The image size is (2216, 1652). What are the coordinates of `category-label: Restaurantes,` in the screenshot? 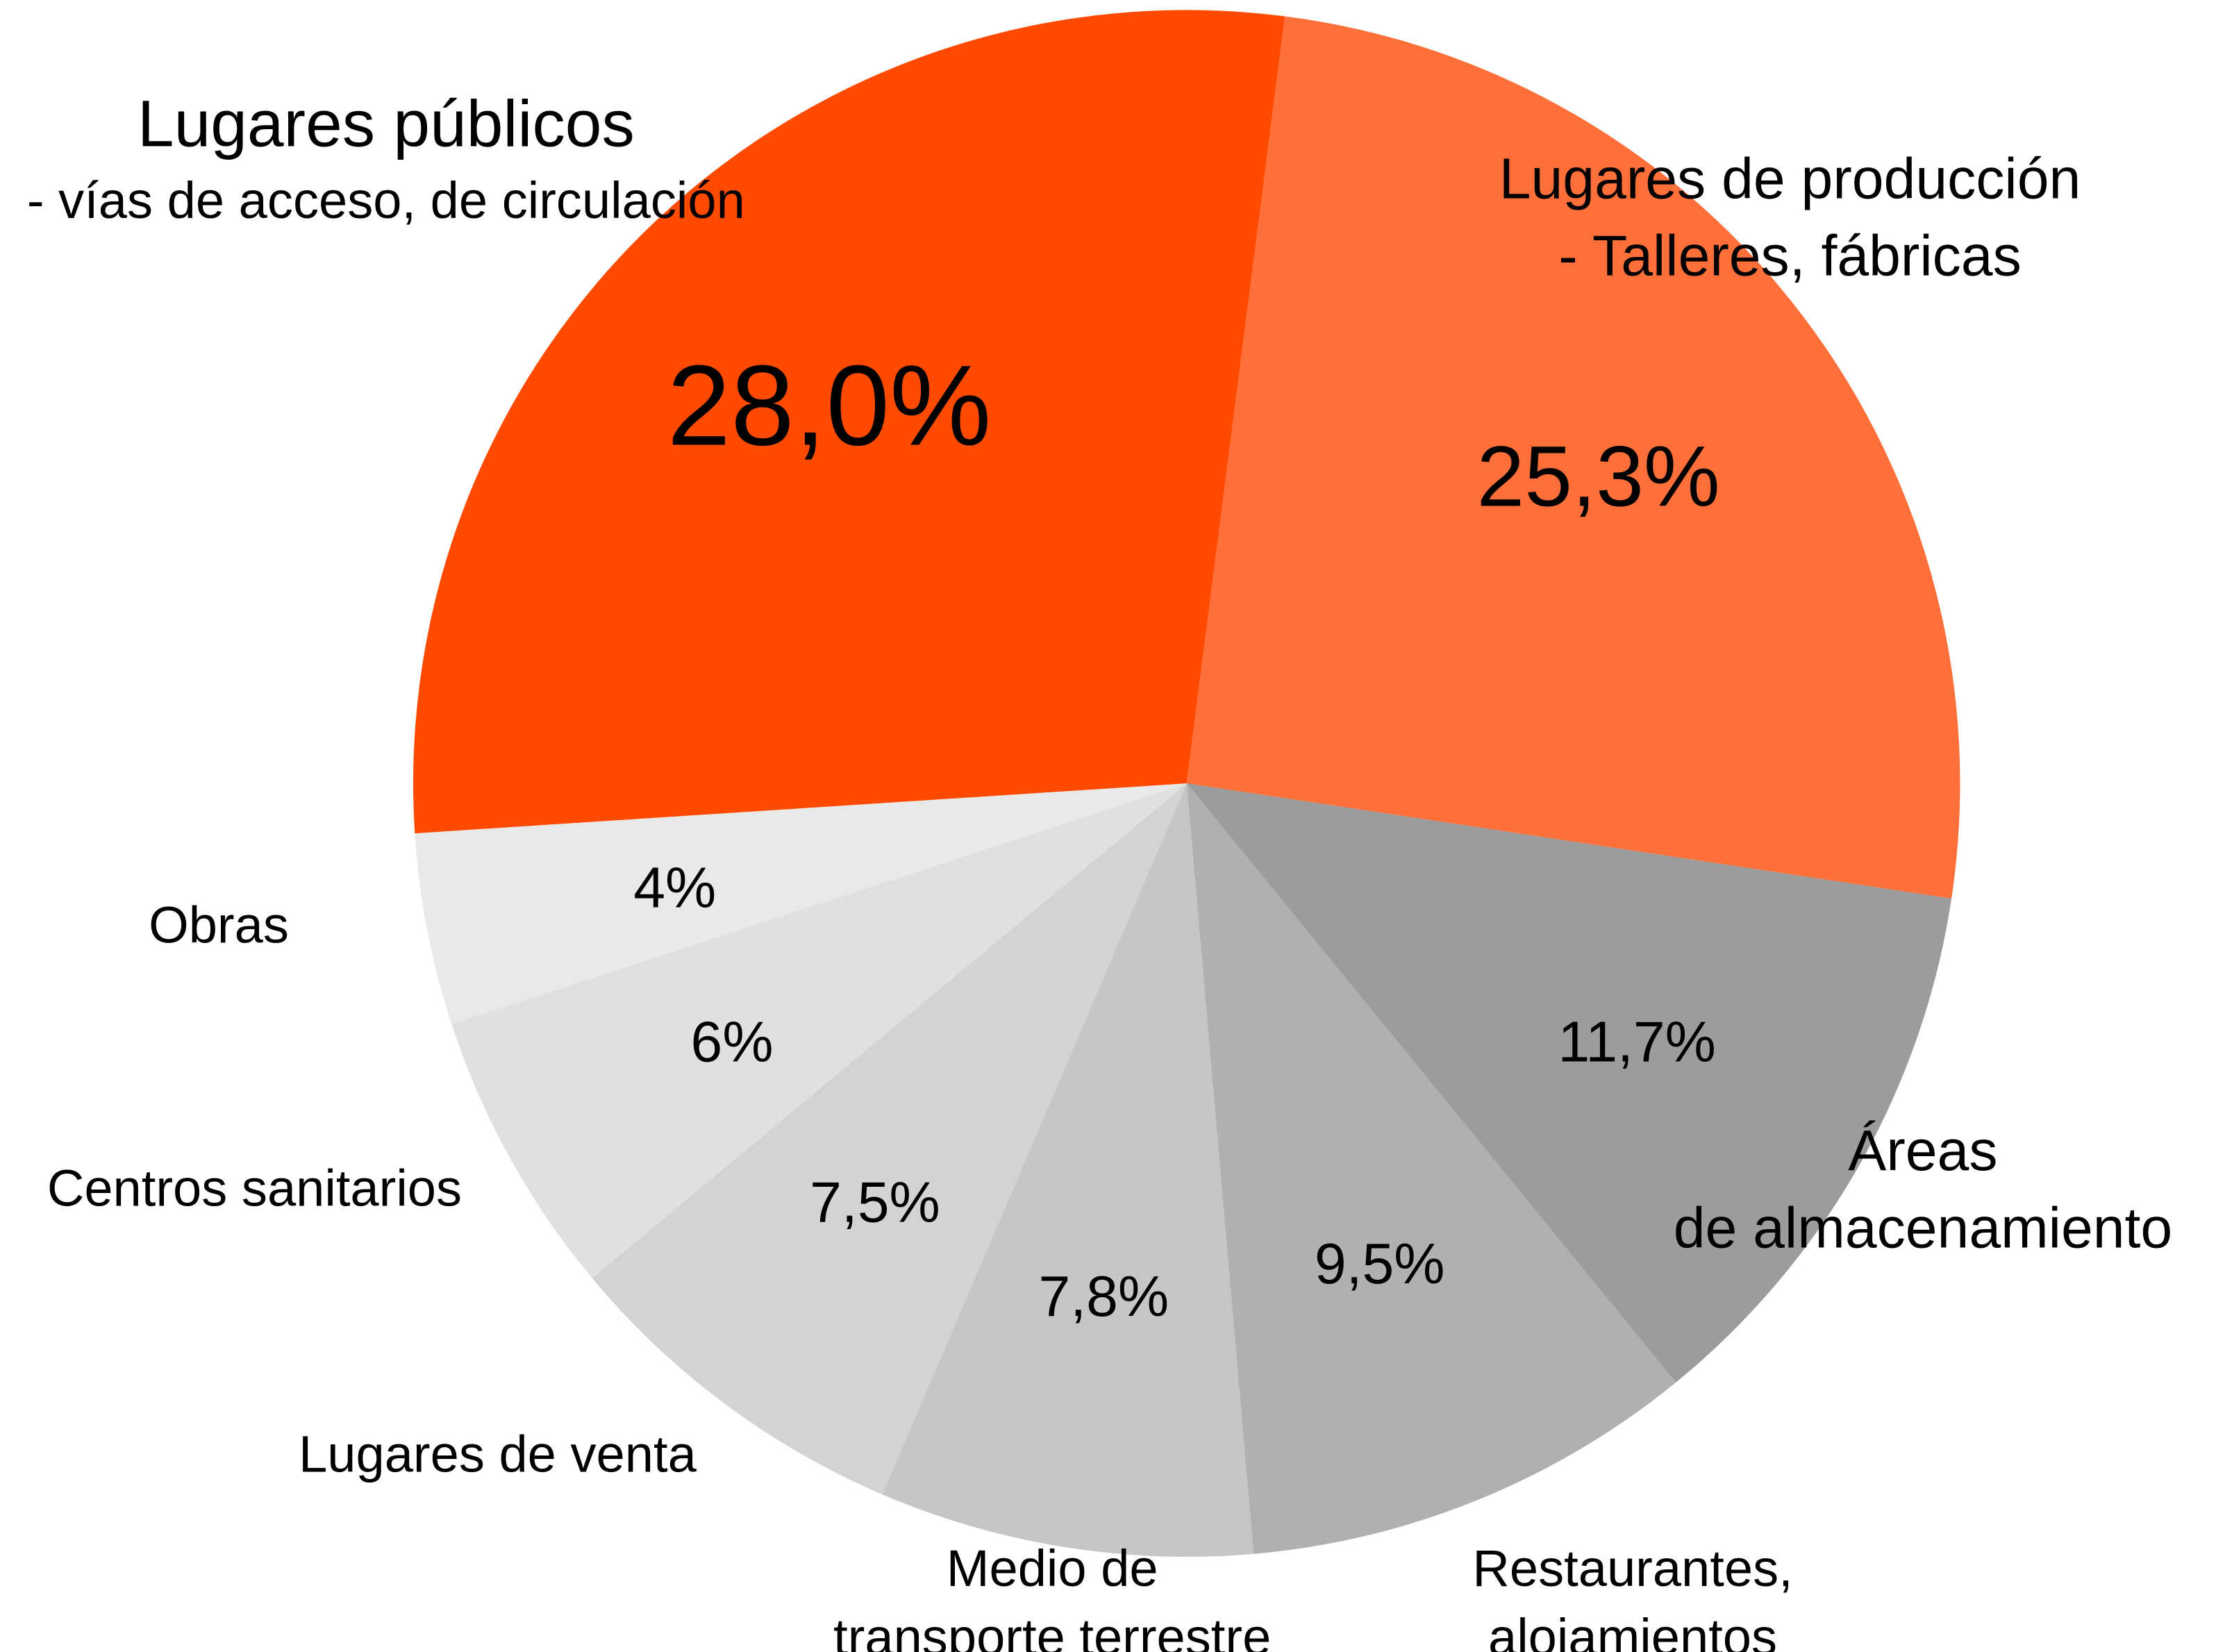 It's located at (1632, 1569).